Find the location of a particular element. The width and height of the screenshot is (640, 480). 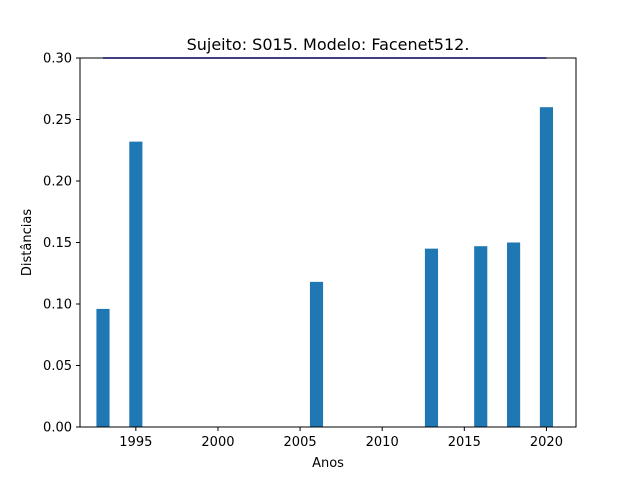

y-axis-label: Distâncias is located at coordinates (27, 242).